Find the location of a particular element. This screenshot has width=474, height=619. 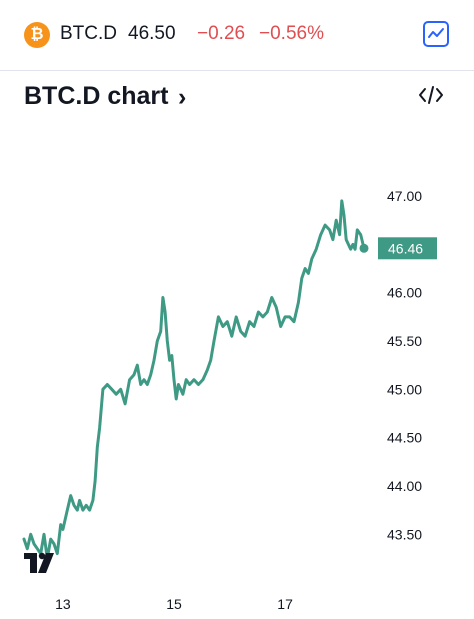

last-point-marker is located at coordinates (364, 248).